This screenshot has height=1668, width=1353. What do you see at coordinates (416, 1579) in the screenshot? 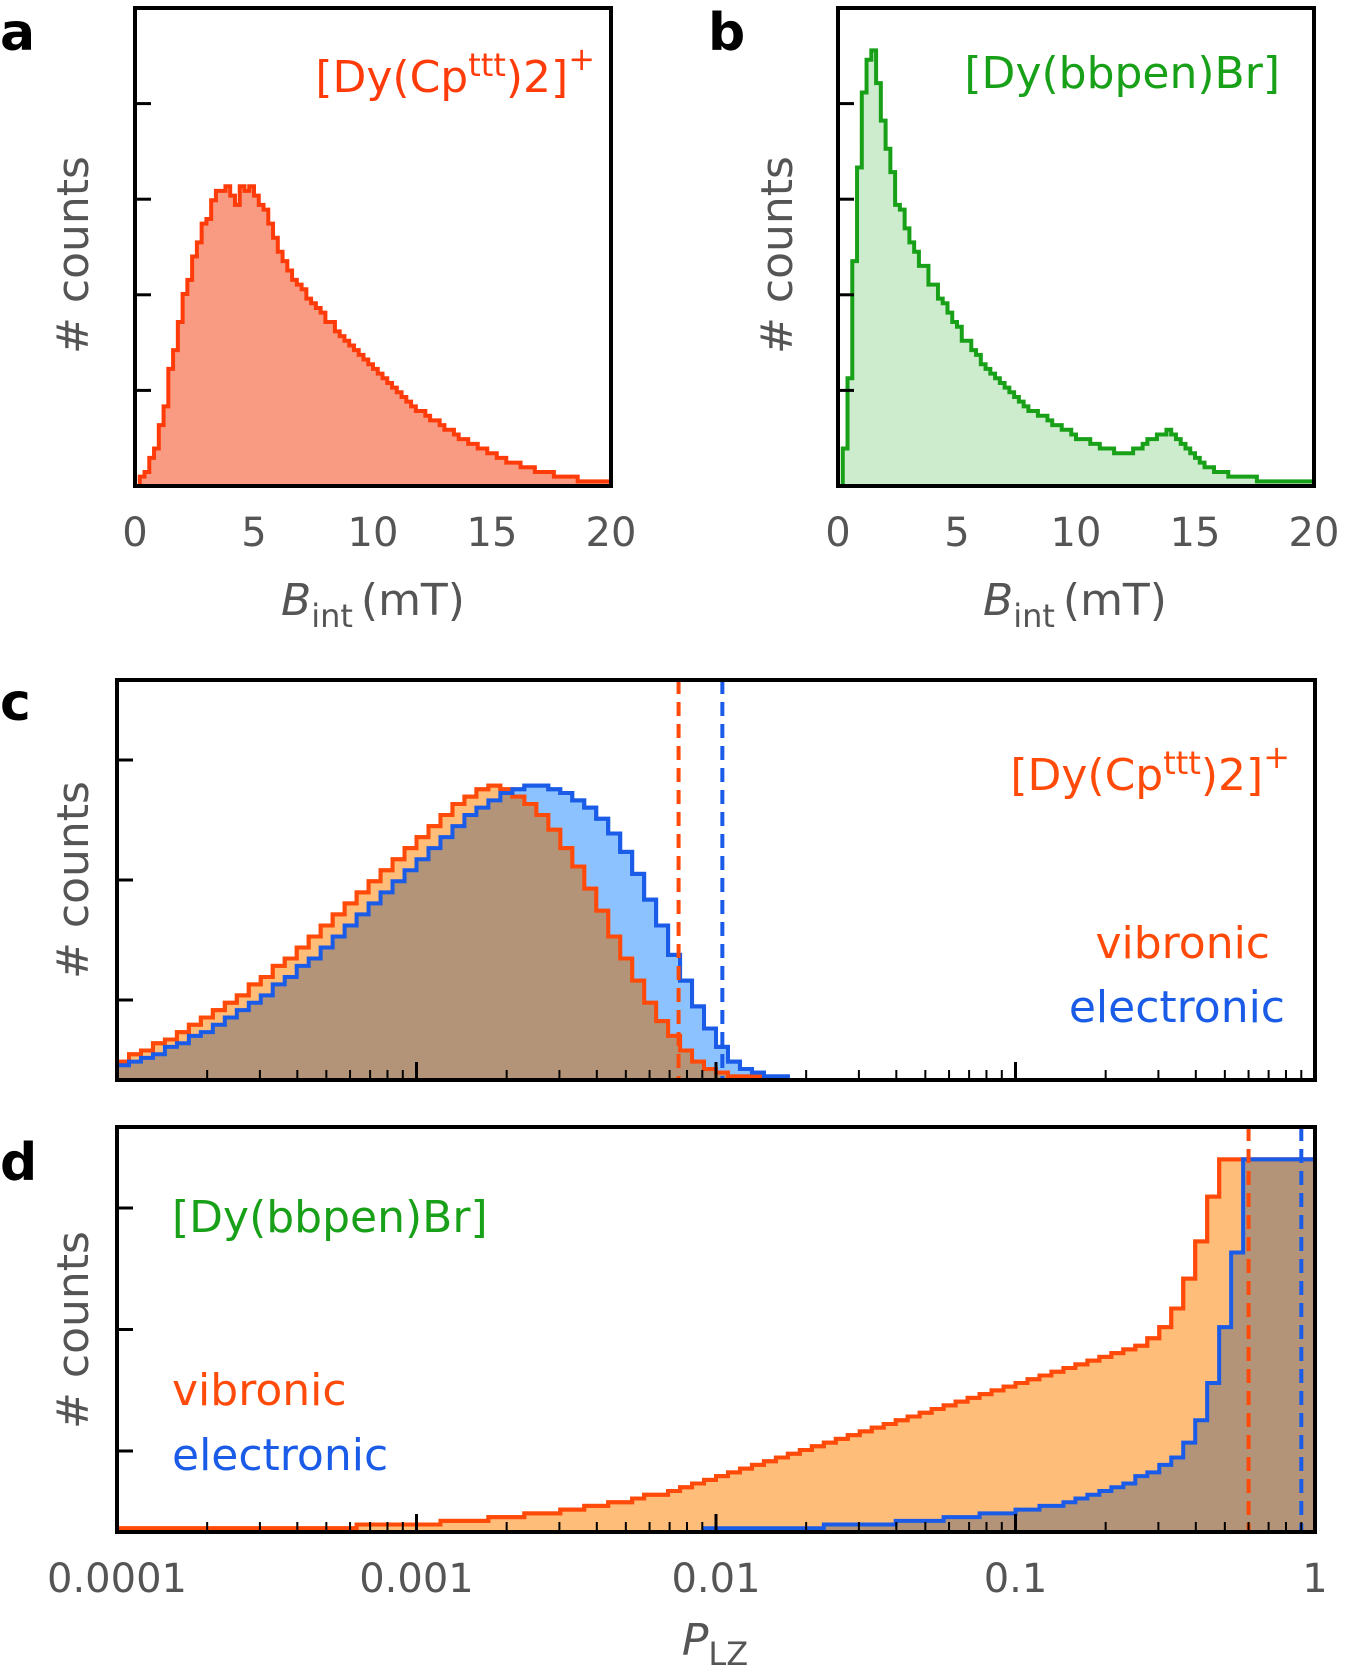
I see `d-xtick-label: 0.001` at bounding box center [416, 1579].